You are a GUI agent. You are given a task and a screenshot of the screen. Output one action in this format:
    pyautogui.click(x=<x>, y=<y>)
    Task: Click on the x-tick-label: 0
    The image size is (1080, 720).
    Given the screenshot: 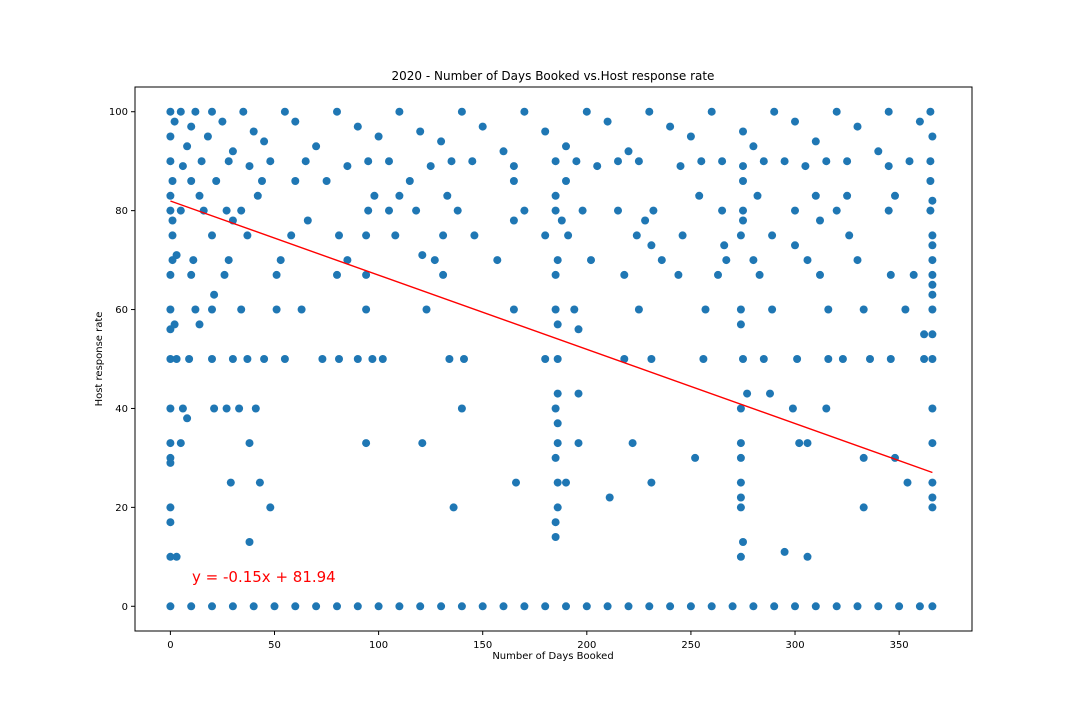 What is the action you would take?
    pyautogui.click(x=170, y=645)
    